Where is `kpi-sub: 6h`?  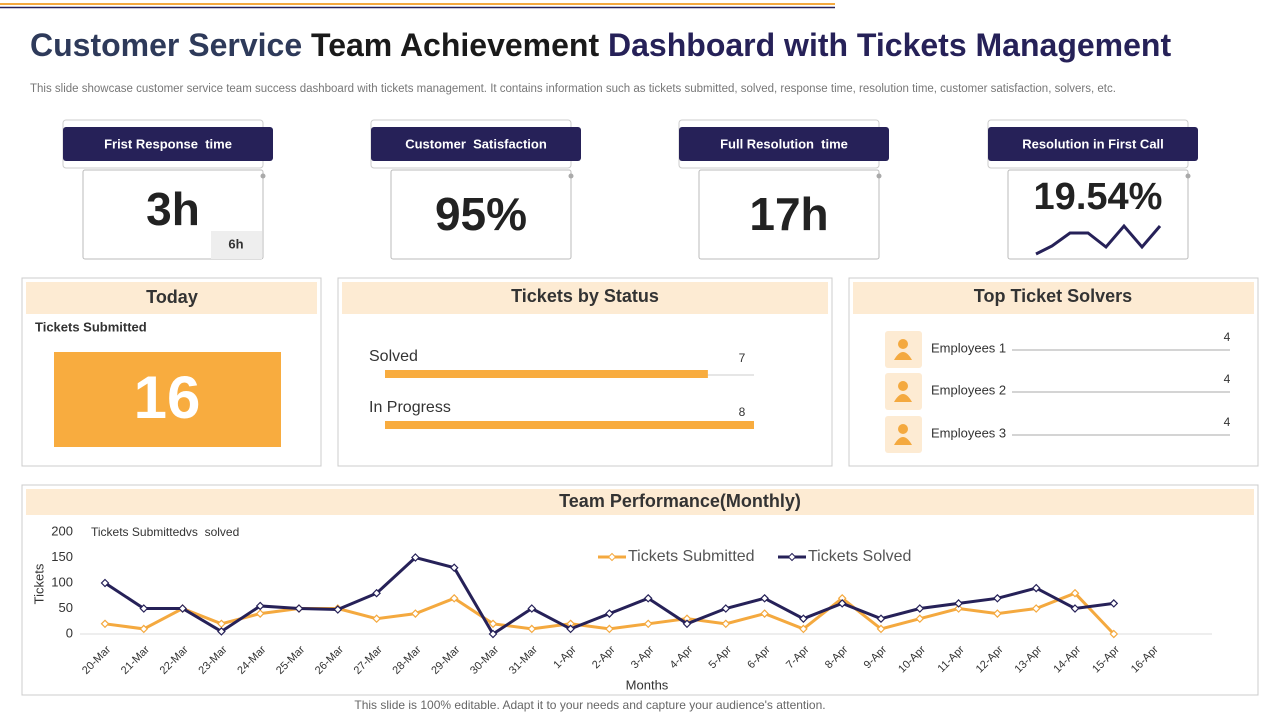 kpi-sub: 6h is located at coordinates (235, 243).